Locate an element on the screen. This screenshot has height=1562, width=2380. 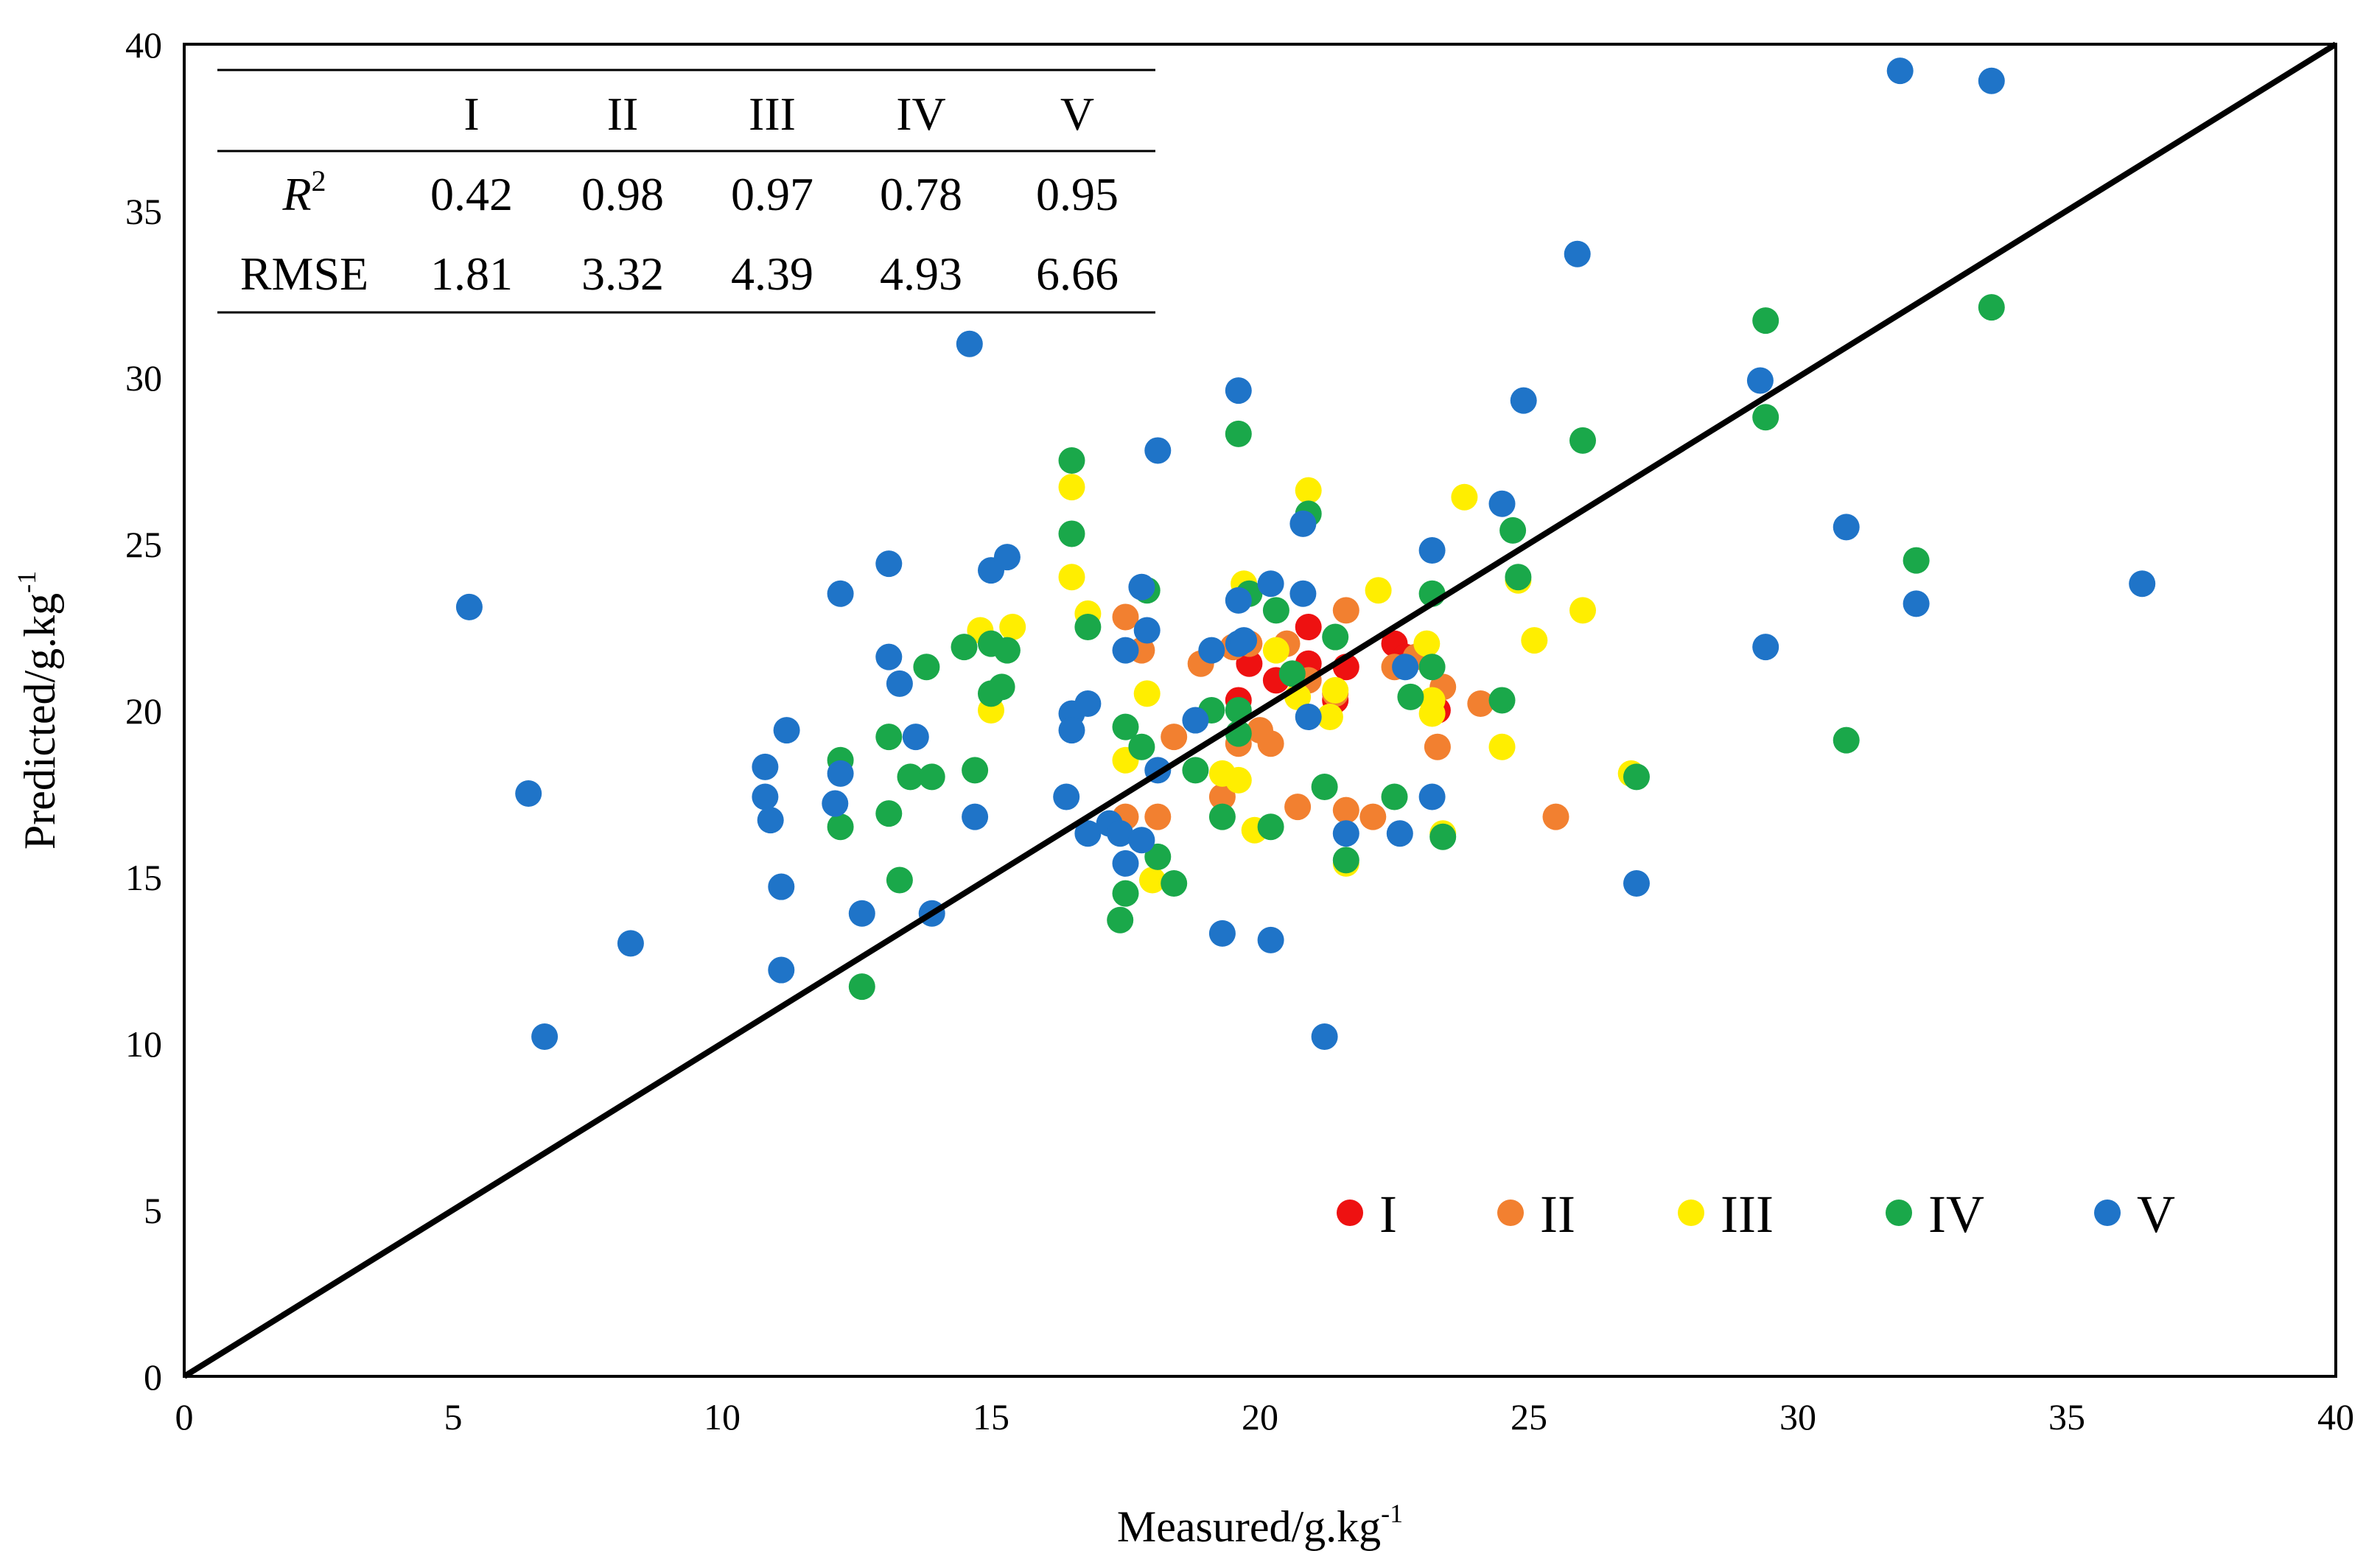
legend-item-ii: II is located at coordinates (1536, 1215).